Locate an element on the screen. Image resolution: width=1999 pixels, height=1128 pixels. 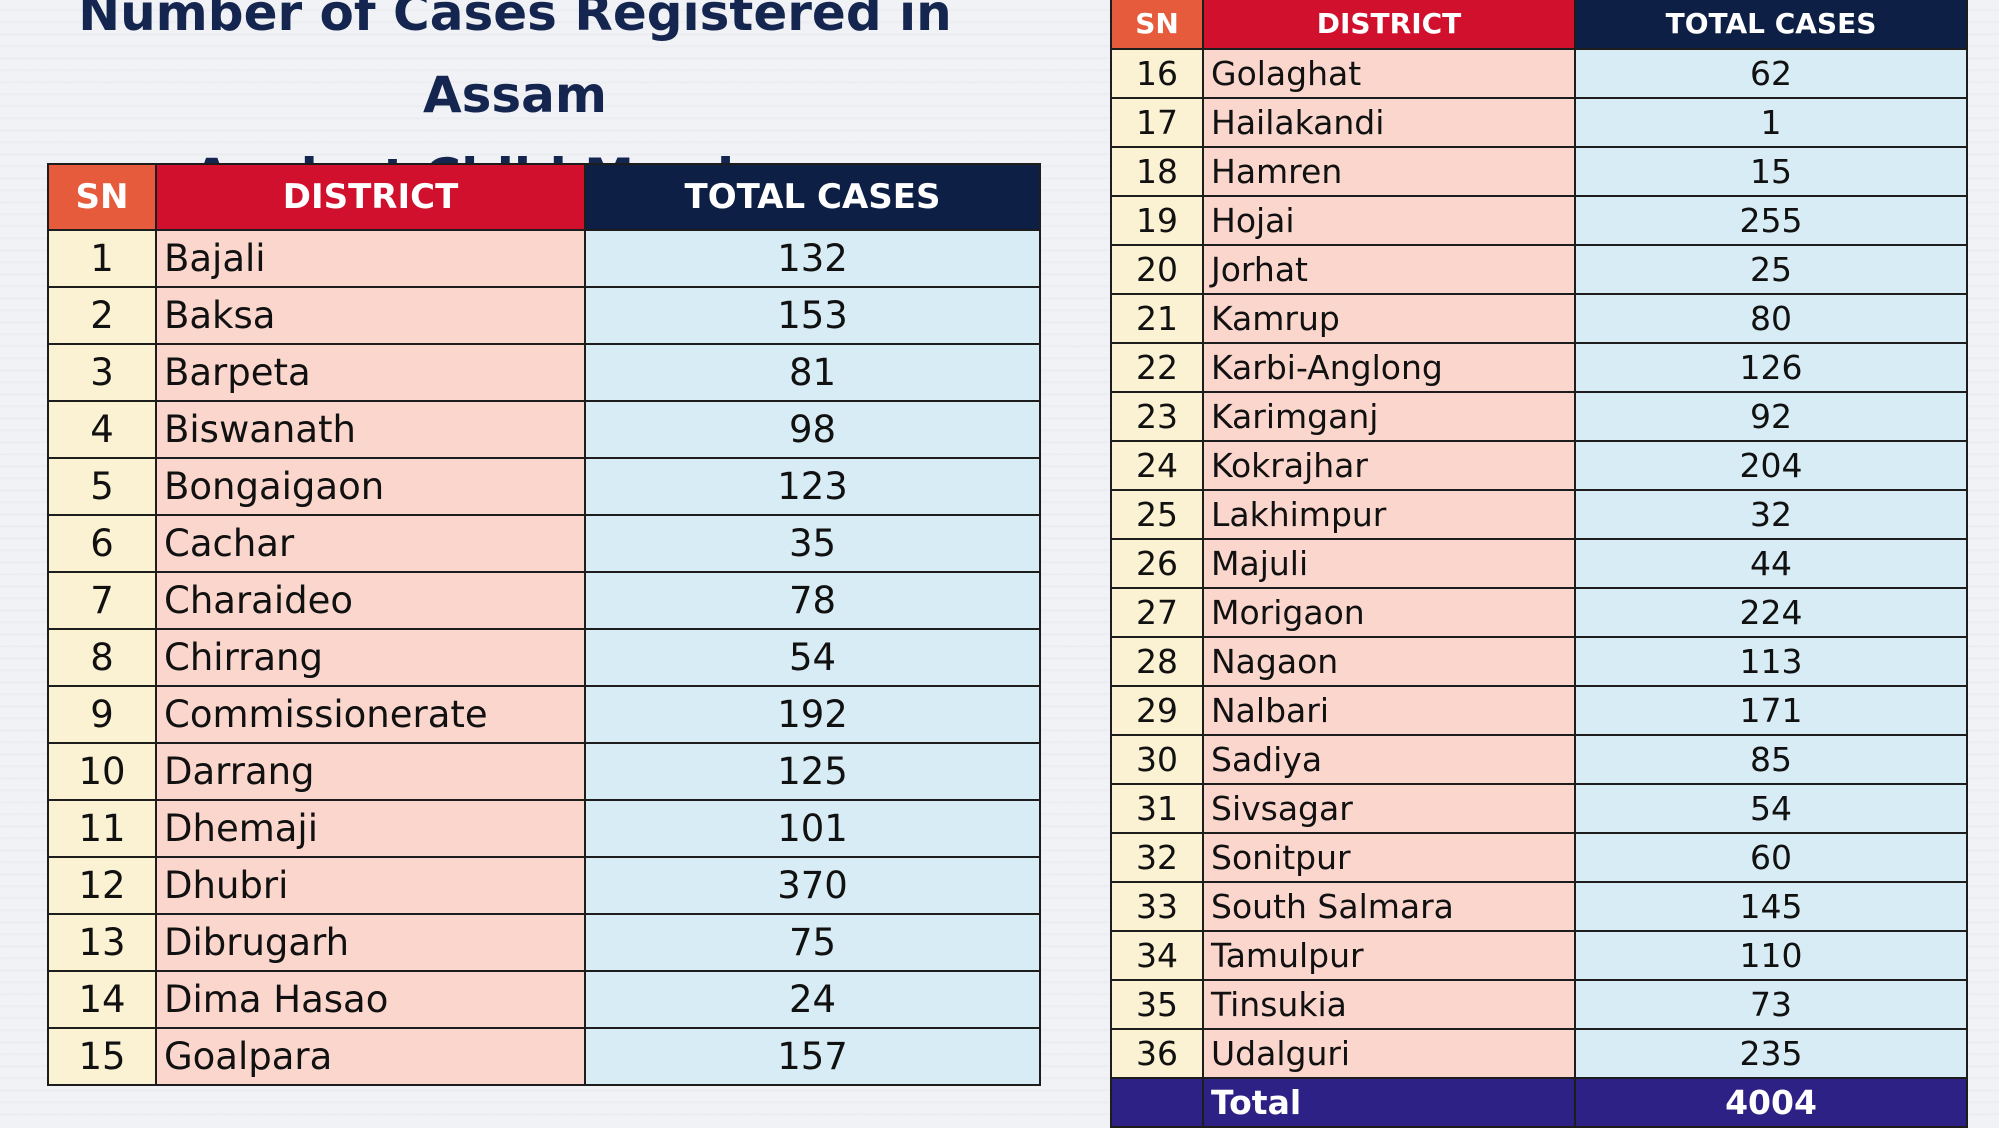
cell-total-cases: 44 is located at coordinates (1771, 563).